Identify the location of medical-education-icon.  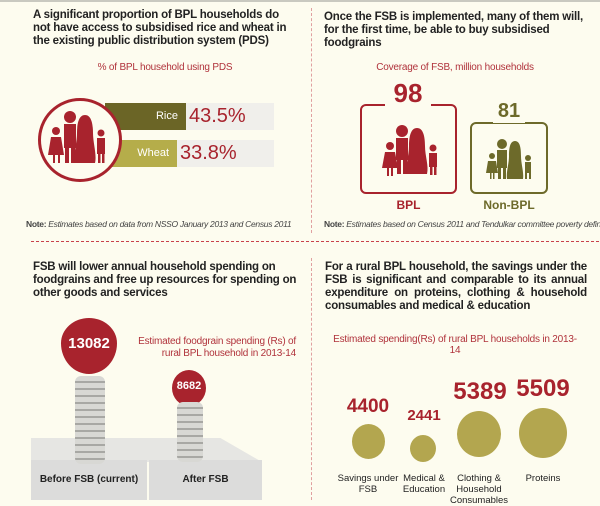
(423, 448).